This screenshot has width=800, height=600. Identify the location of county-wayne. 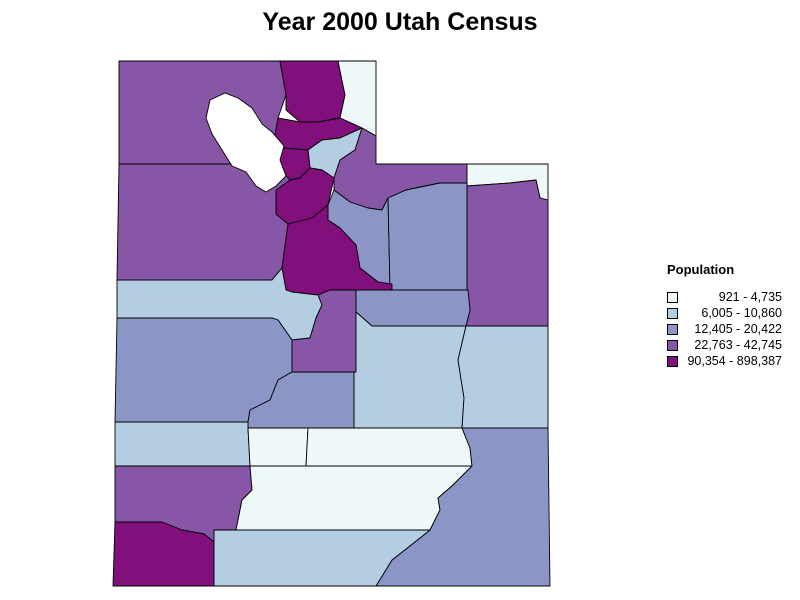
(389, 447).